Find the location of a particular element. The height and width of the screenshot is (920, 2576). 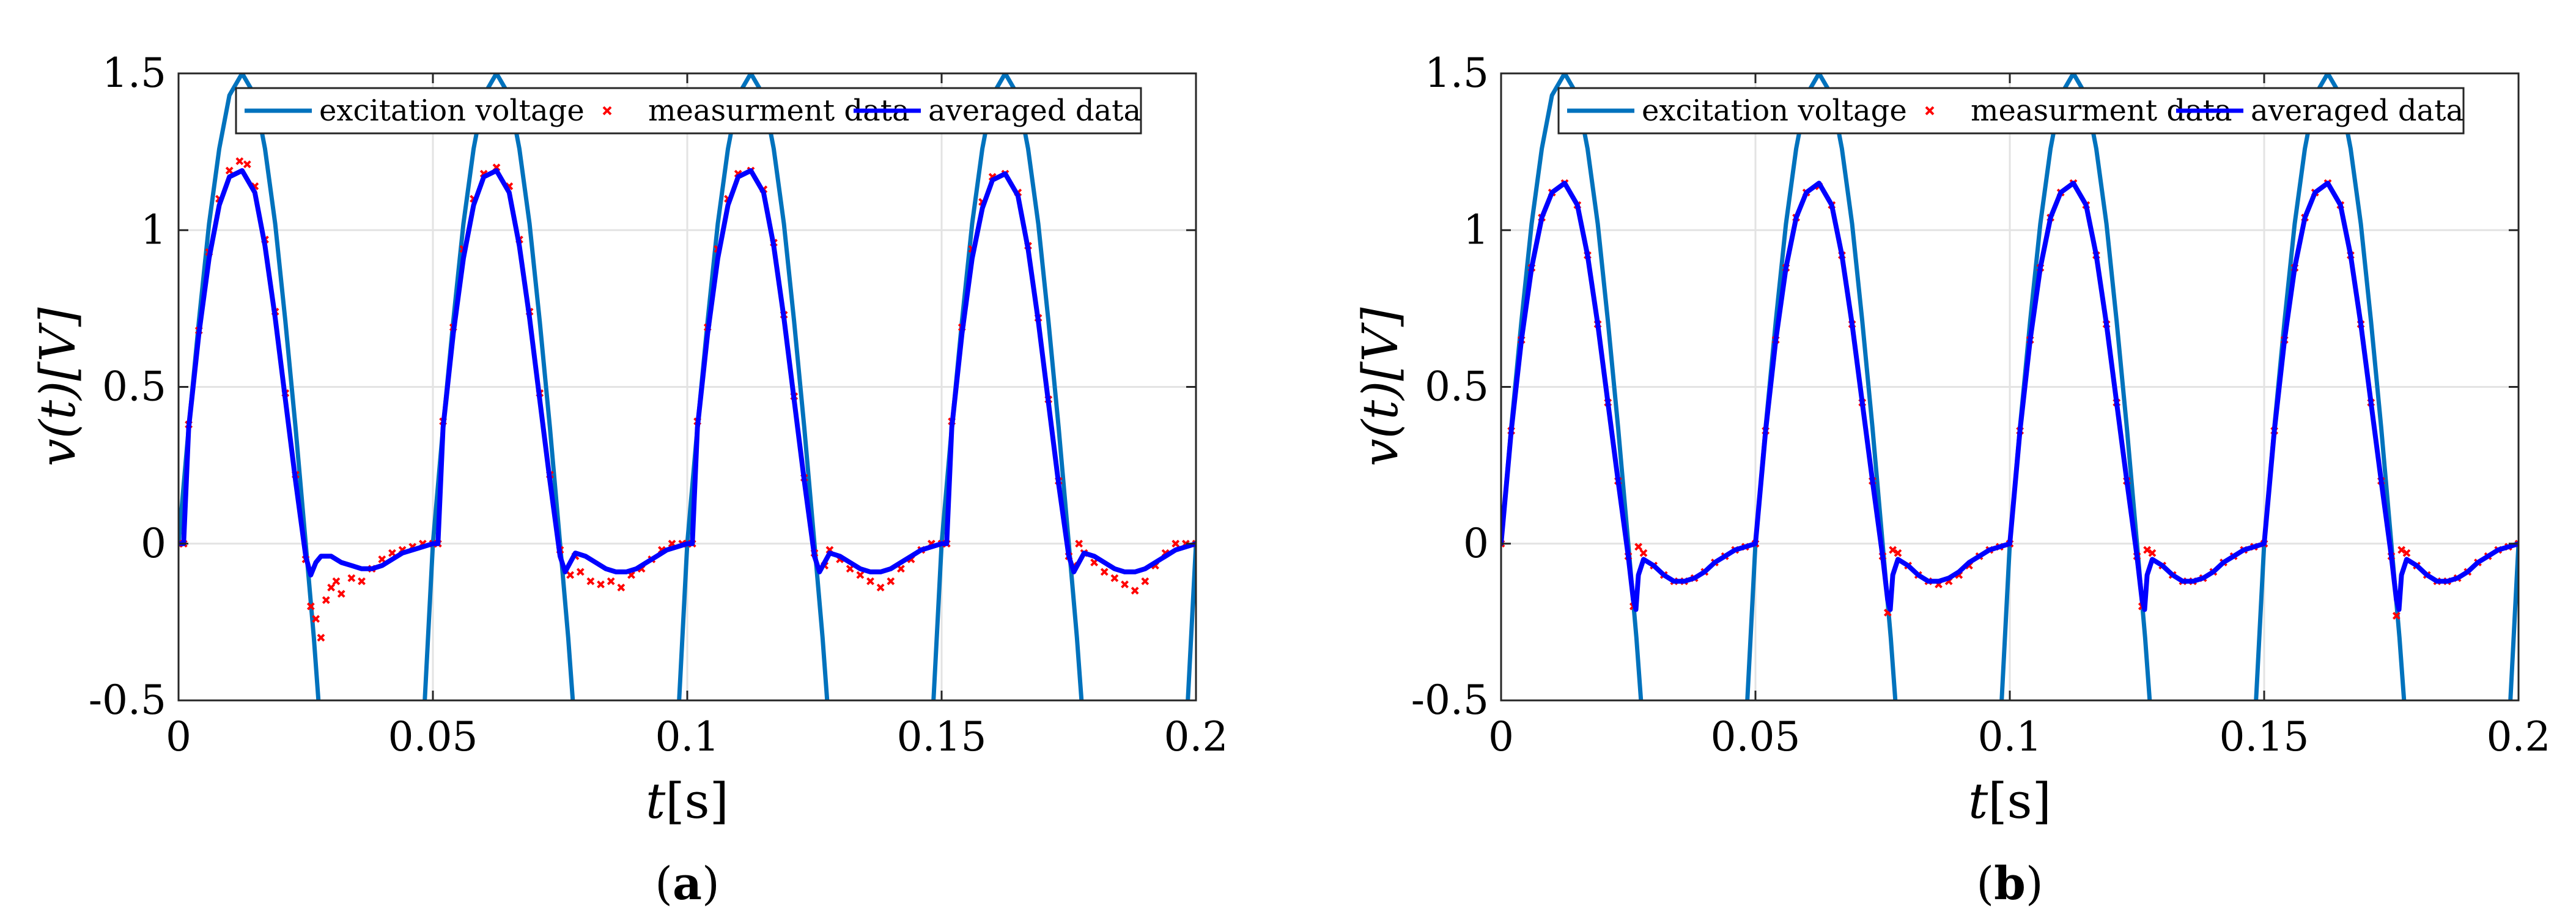

panel-caption-letter: a is located at coordinates (687, 884).